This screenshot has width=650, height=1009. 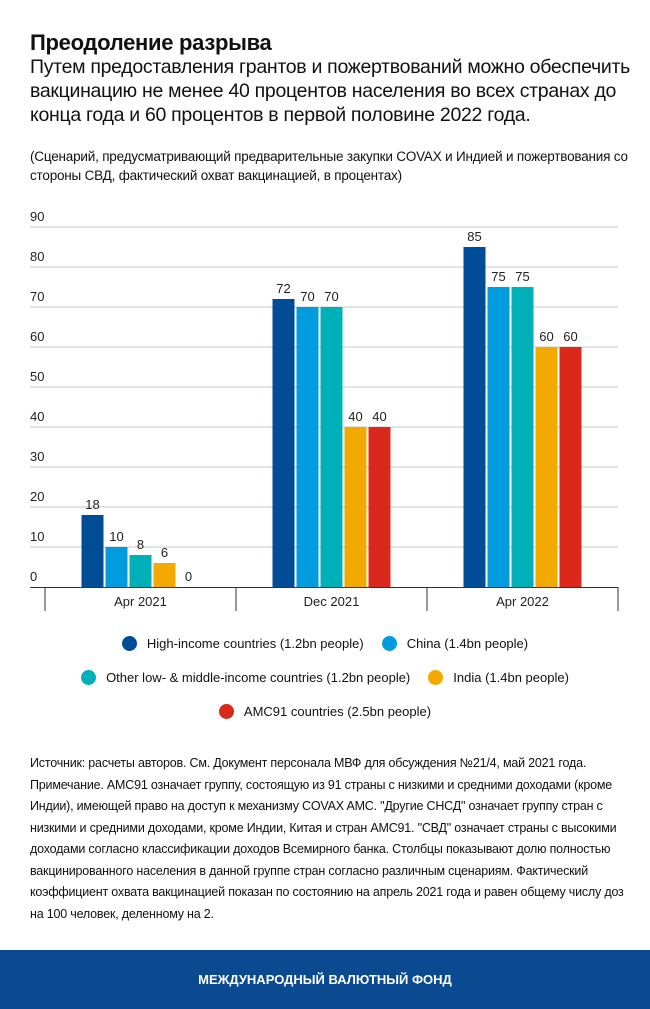 I want to click on data-label: 18, so click(x=92, y=504).